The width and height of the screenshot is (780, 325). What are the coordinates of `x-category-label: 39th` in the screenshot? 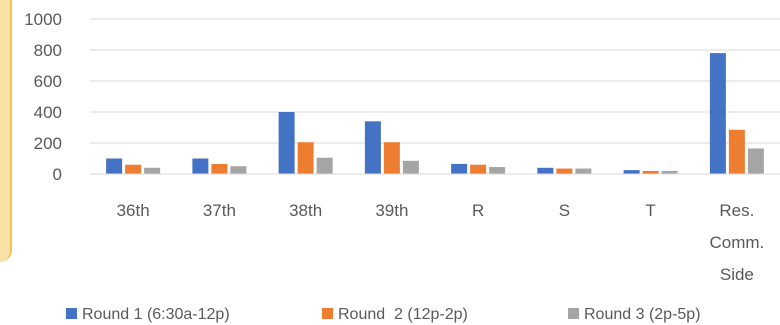 It's located at (391, 210).